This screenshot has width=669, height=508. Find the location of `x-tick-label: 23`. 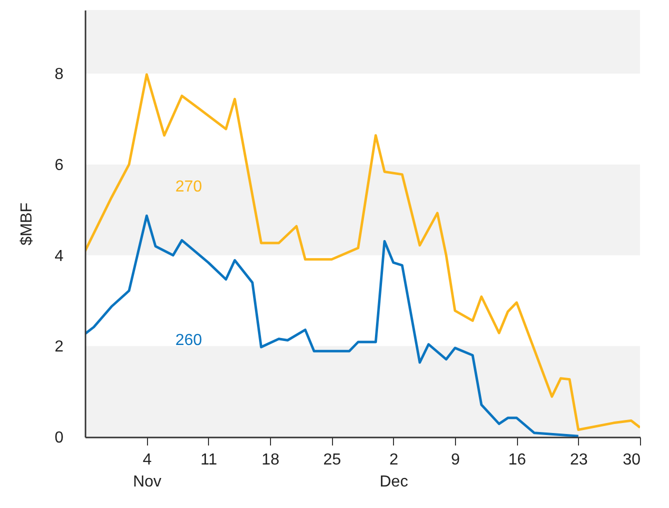

x-tick-label: 23 is located at coordinates (579, 460).